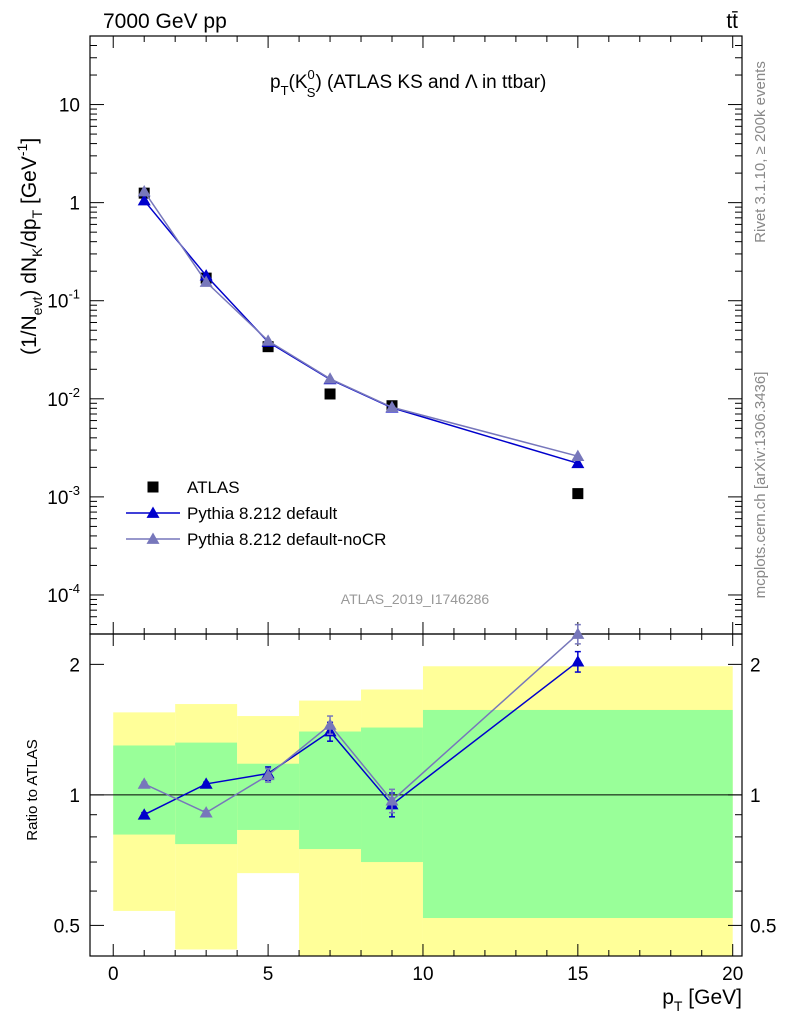 The image size is (786, 1024). I want to click on x-tick-label: 0, so click(113, 974).